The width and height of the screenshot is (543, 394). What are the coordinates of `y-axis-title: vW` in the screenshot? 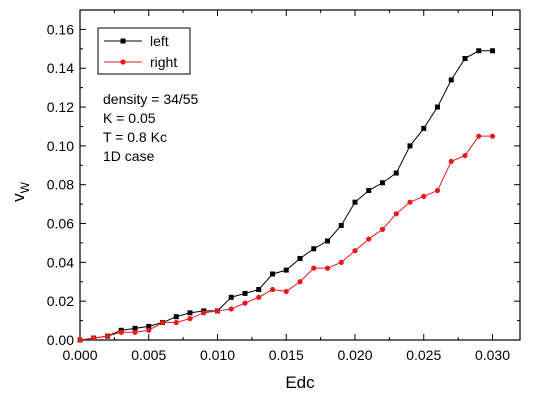 It's located at (20, 191).